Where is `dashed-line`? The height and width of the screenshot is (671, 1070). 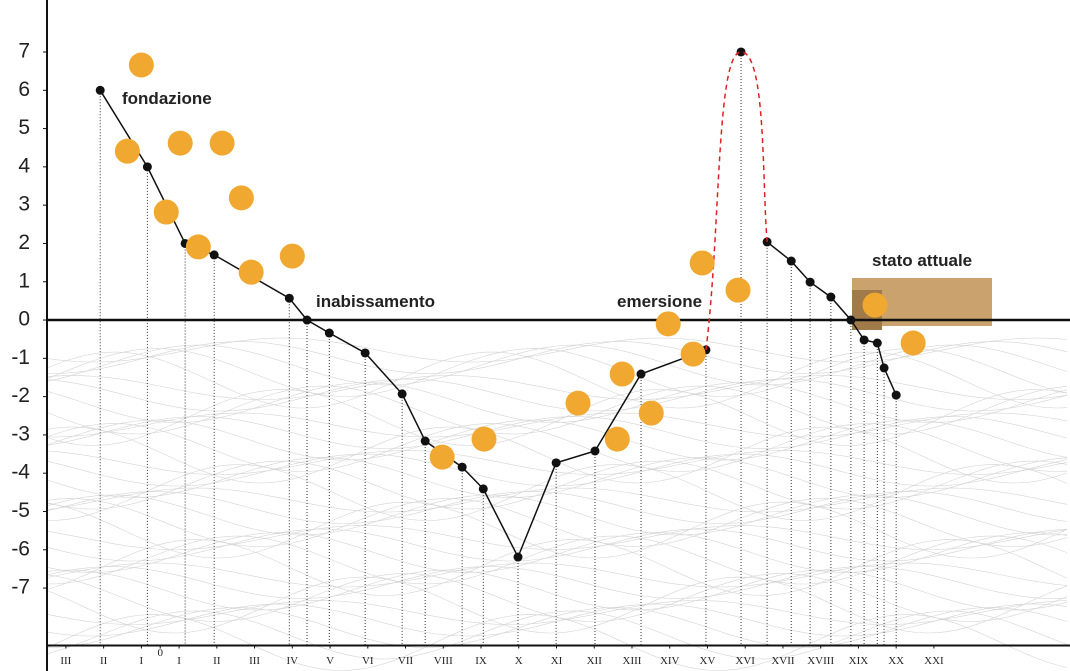
dashed-line is located at coordinates (736, 200).